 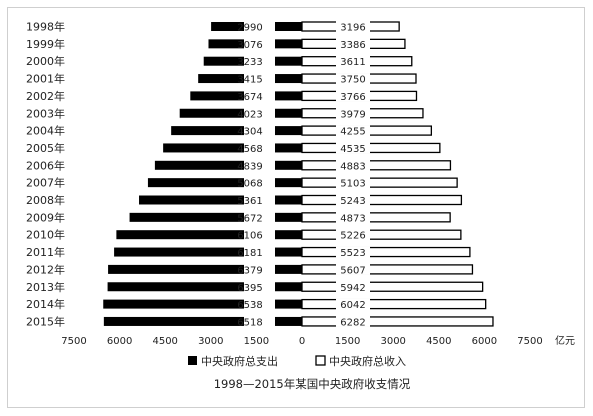 I want to click on legend-swatch-expenditure, so click(x=192, y=360).